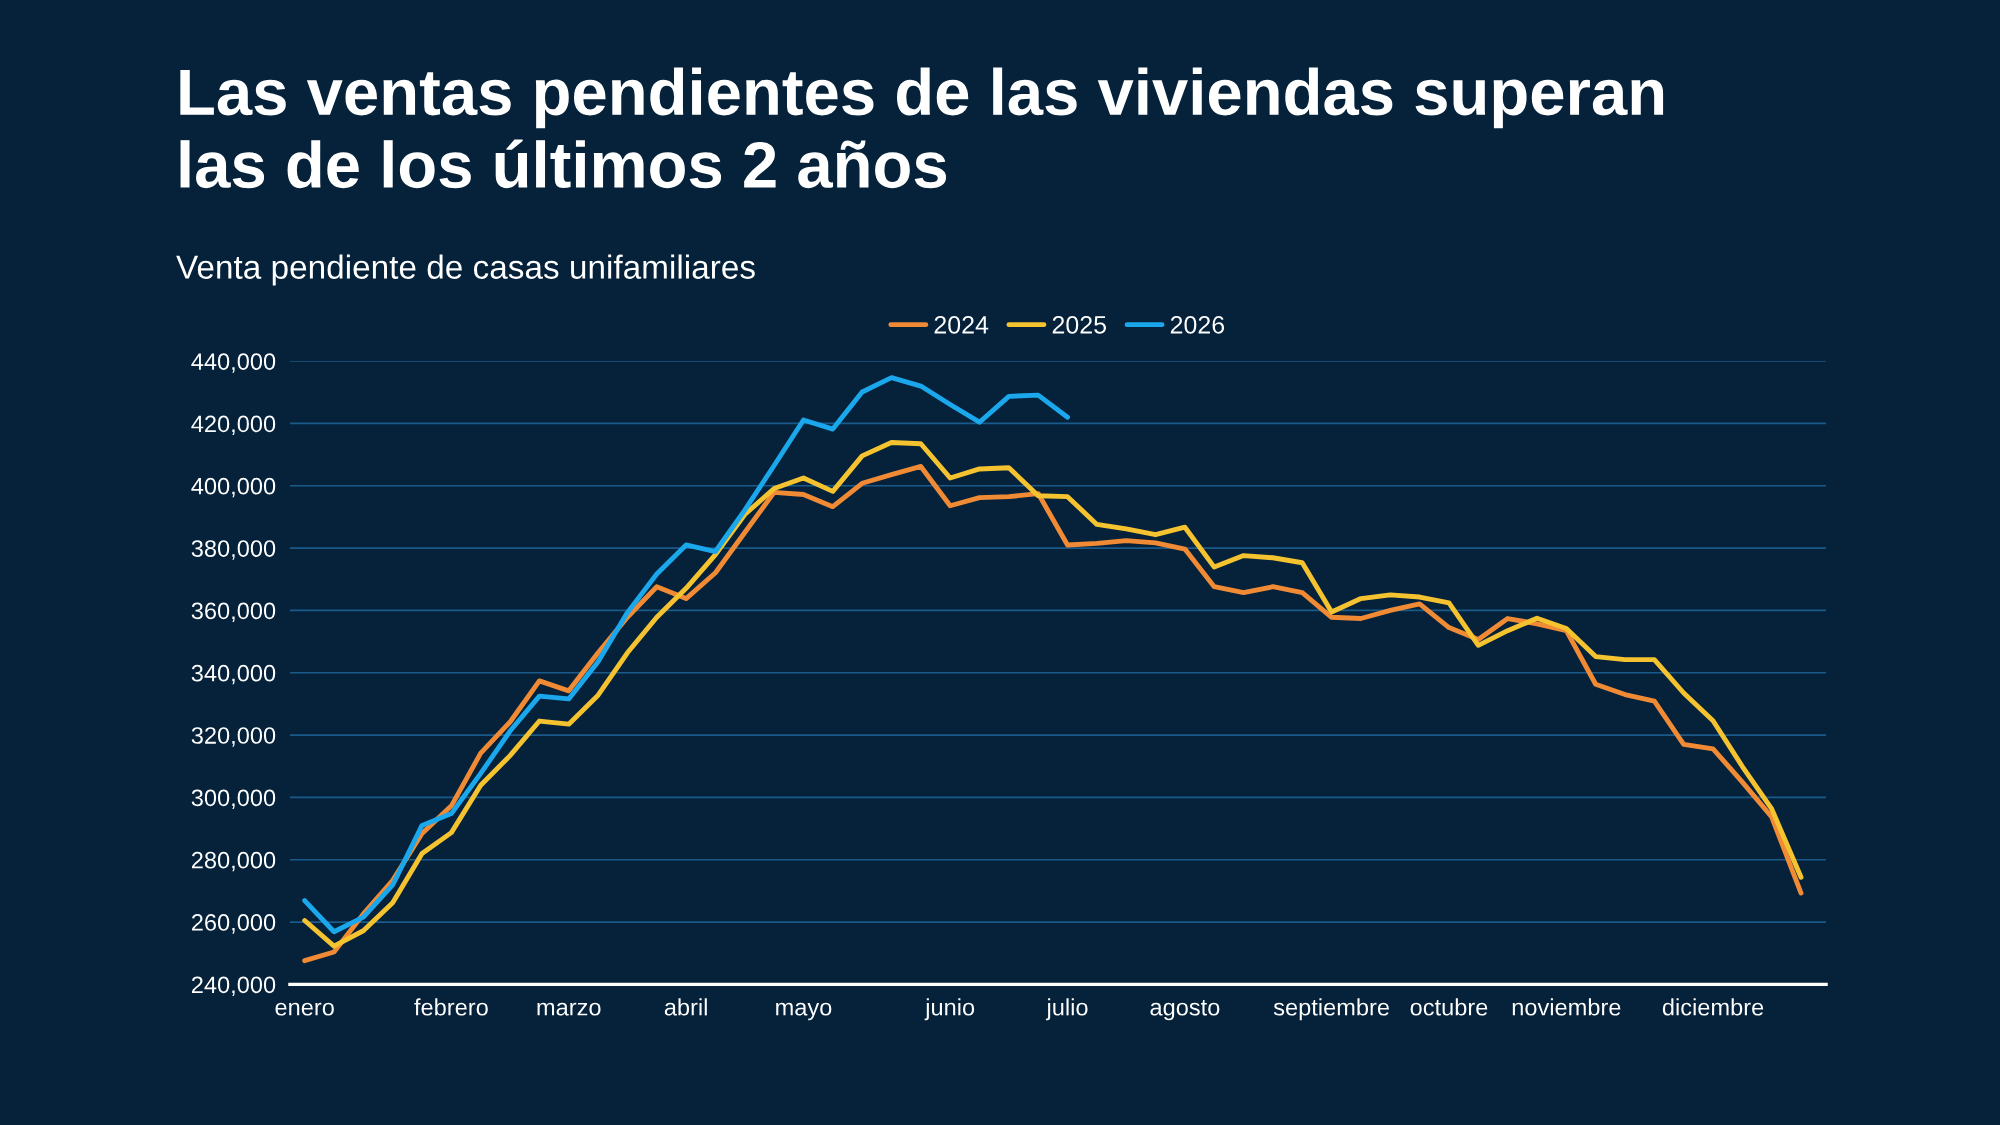 Image resolution: width=2000 pixels, height=1125 pixels. What do you see at coordinates (451, 1007) in the screenshot?
I see `x-tick-label: febrero` at bounding box center [451, 1007].